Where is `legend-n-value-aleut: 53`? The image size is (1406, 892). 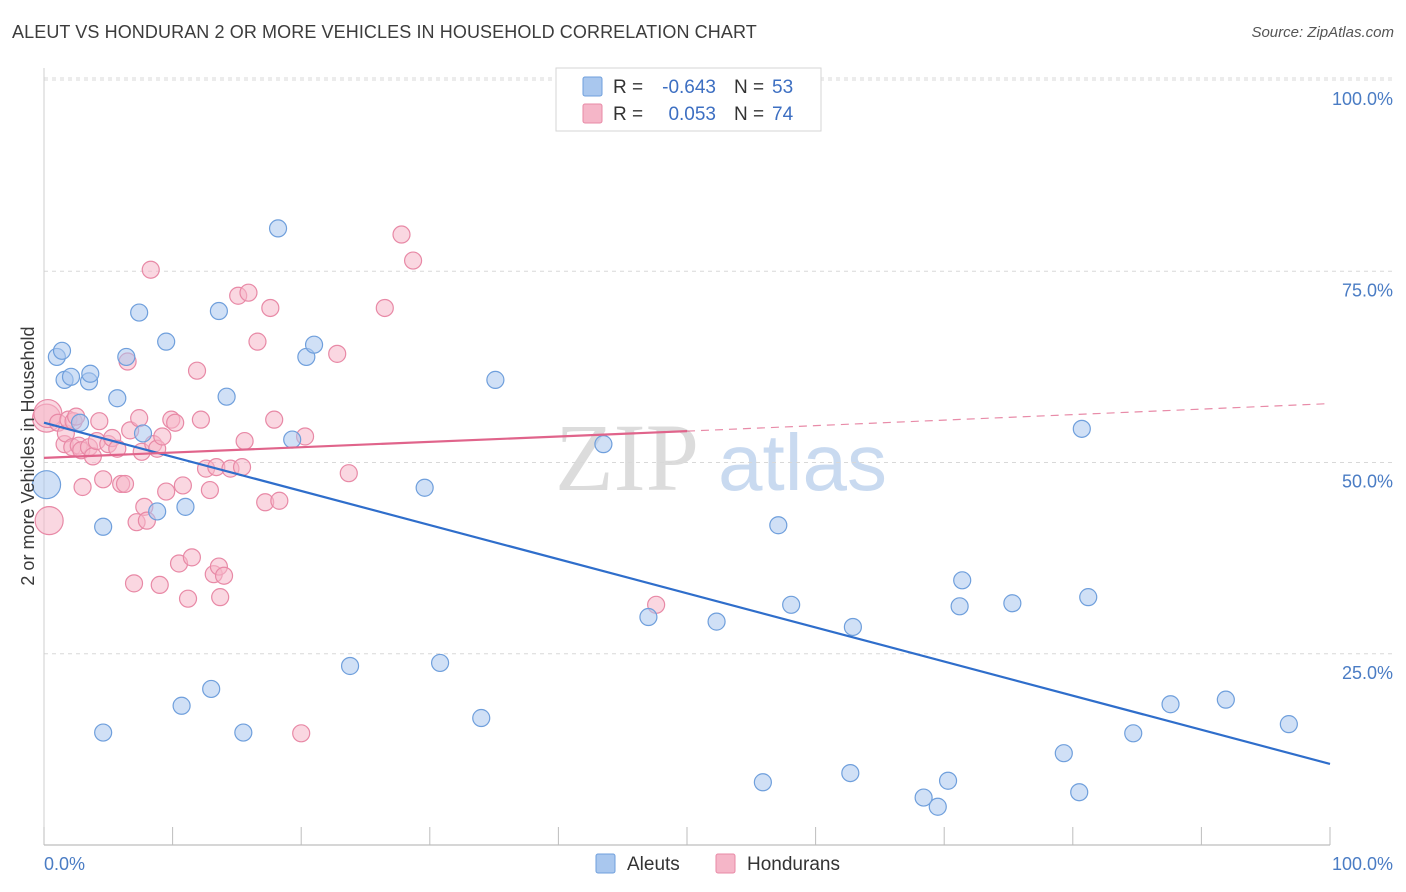
legend-n-value-aleut: 53 is located at coordinates (782, 87).